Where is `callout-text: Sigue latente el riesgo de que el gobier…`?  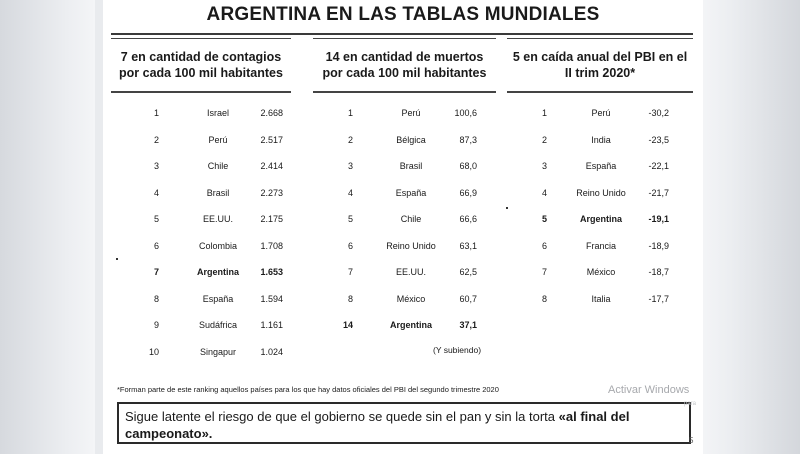 callout-text: Sigue latente el riesgo de que el gobier… is located at coordinates (342, 416).